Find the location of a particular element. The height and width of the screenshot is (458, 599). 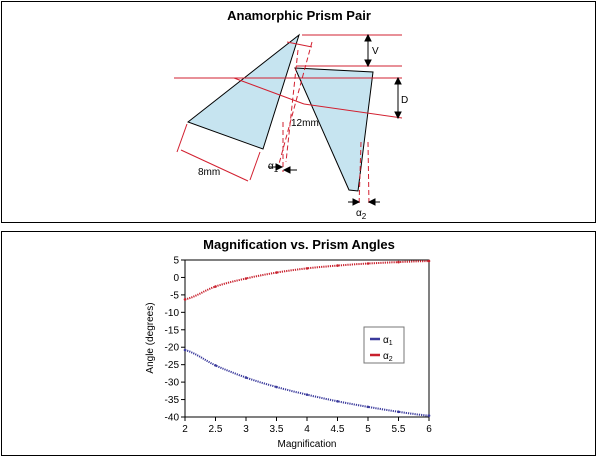

x-tick-label: 3 is located at coordinates (246, 429).